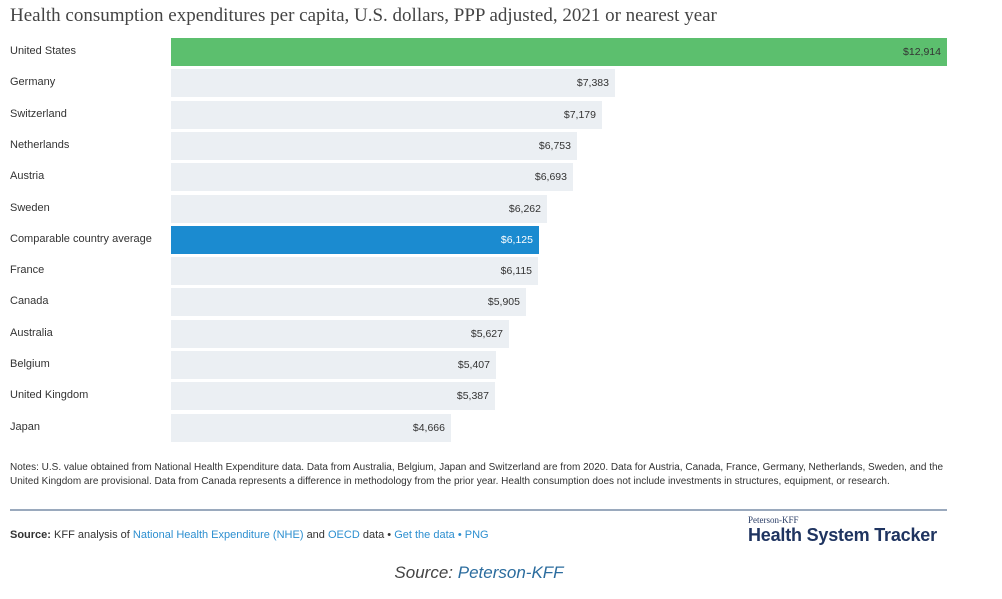 The height and width of the screenshot is (599, 1002). Describe the element at coordinates (31, 332) in the screenshot. I see `category-label: Australia` at that location.